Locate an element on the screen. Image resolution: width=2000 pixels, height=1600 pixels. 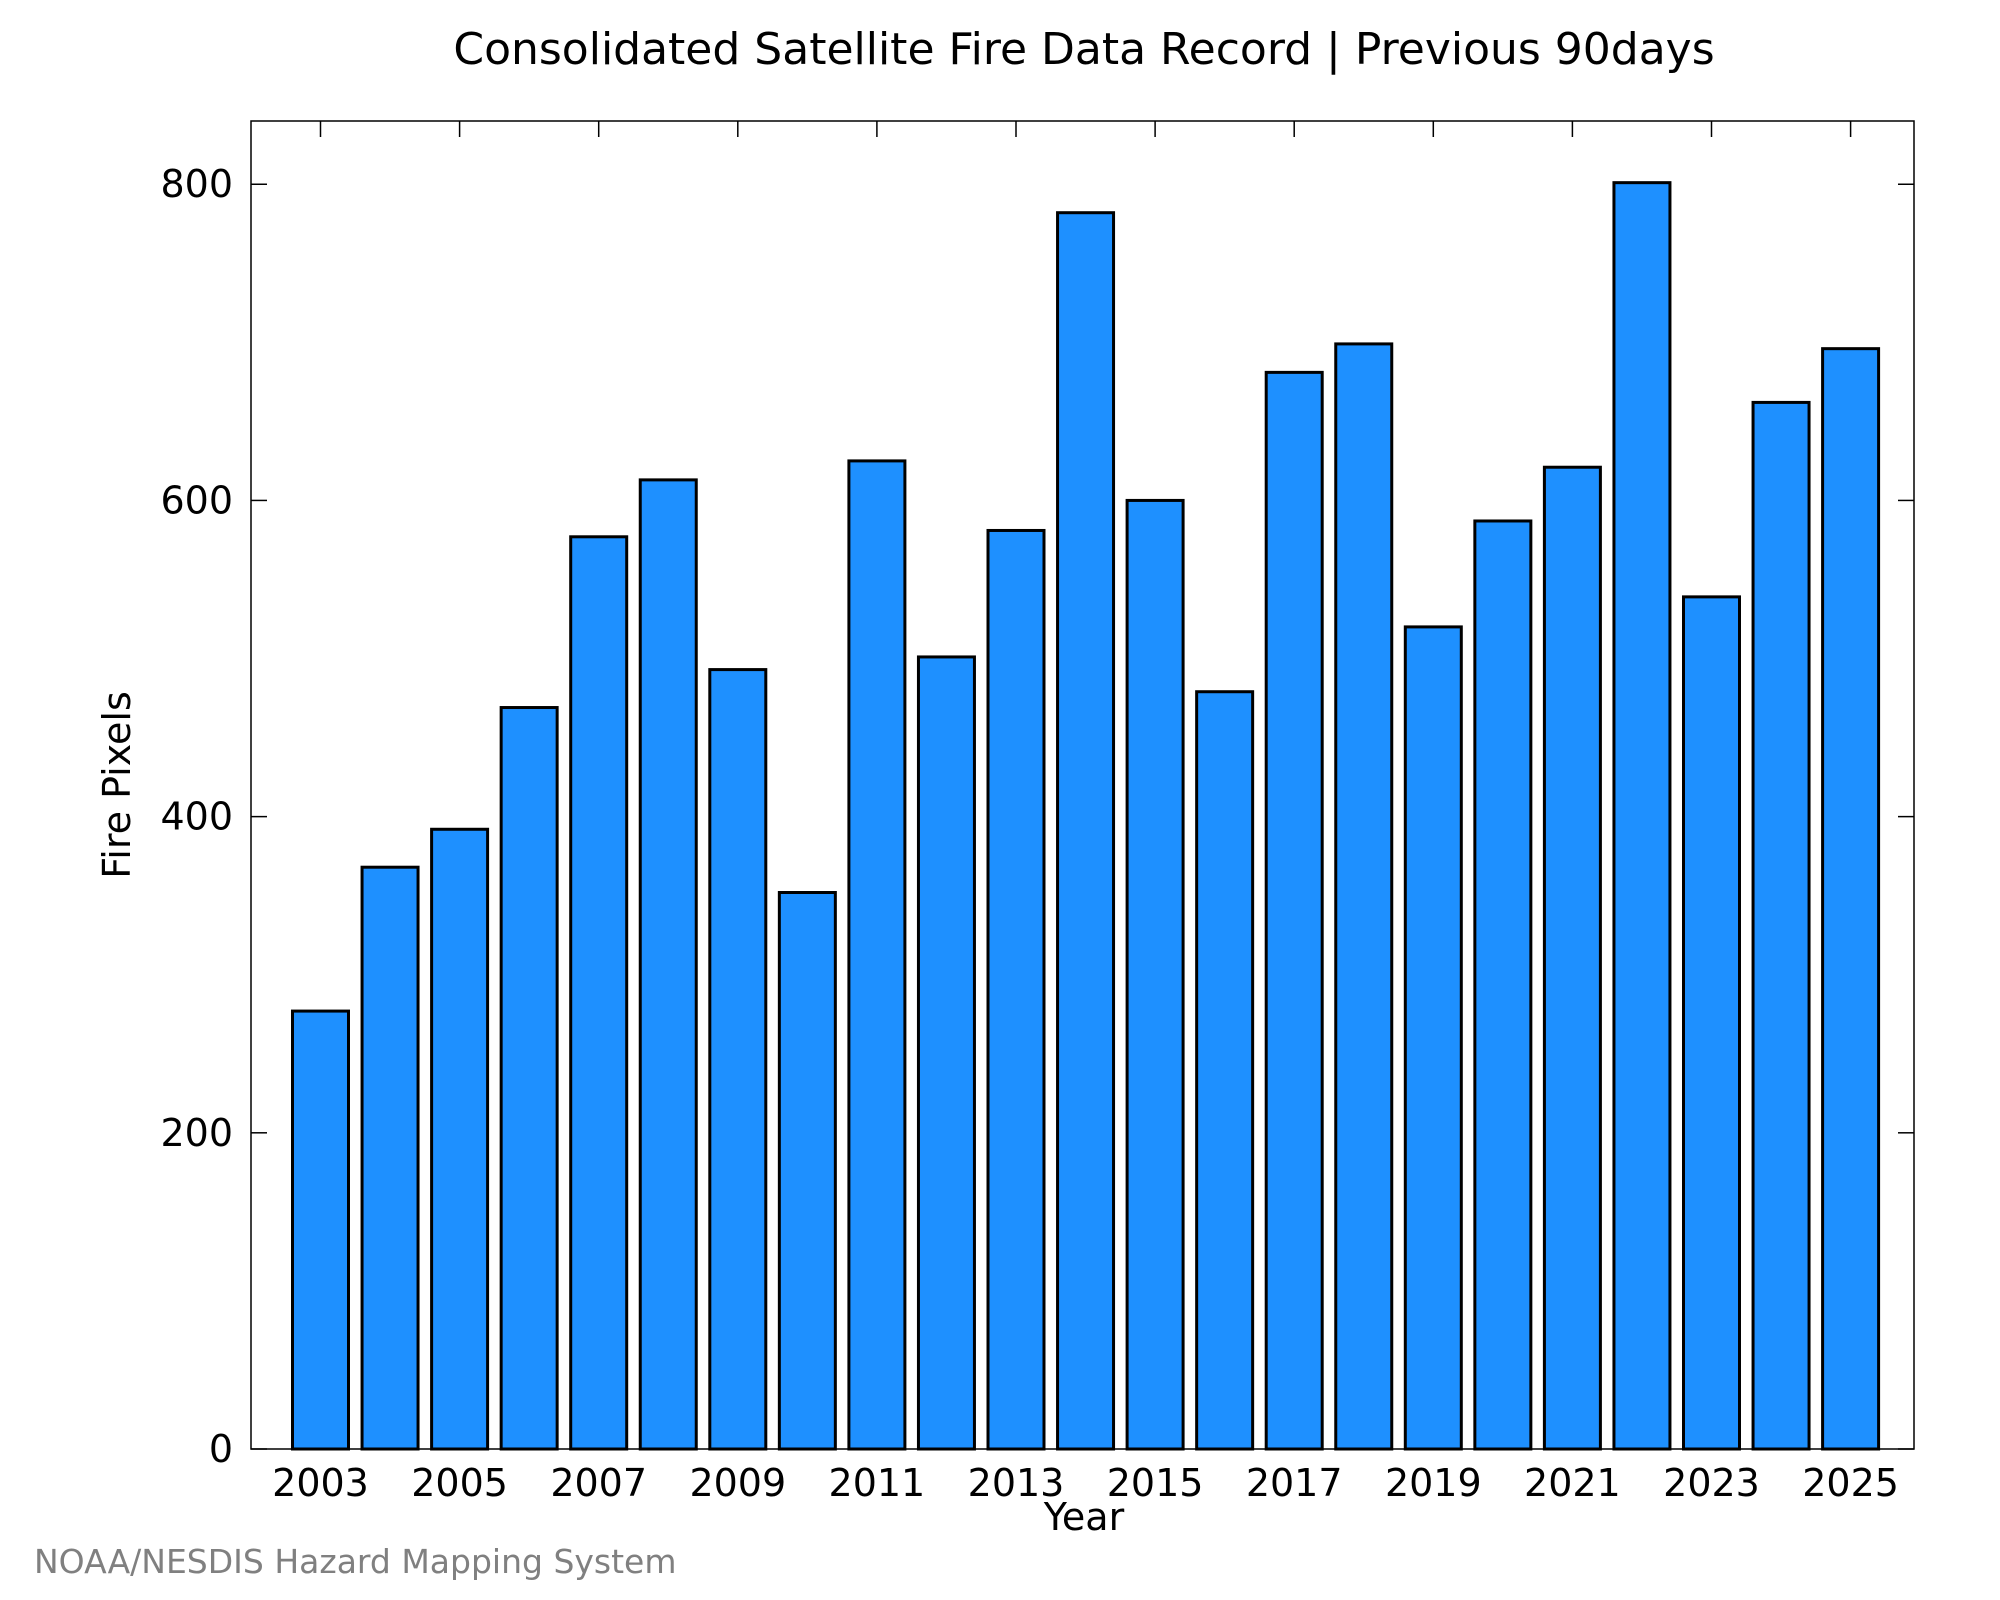
y-tick-label: 800 is located at coordinates (196, 184).